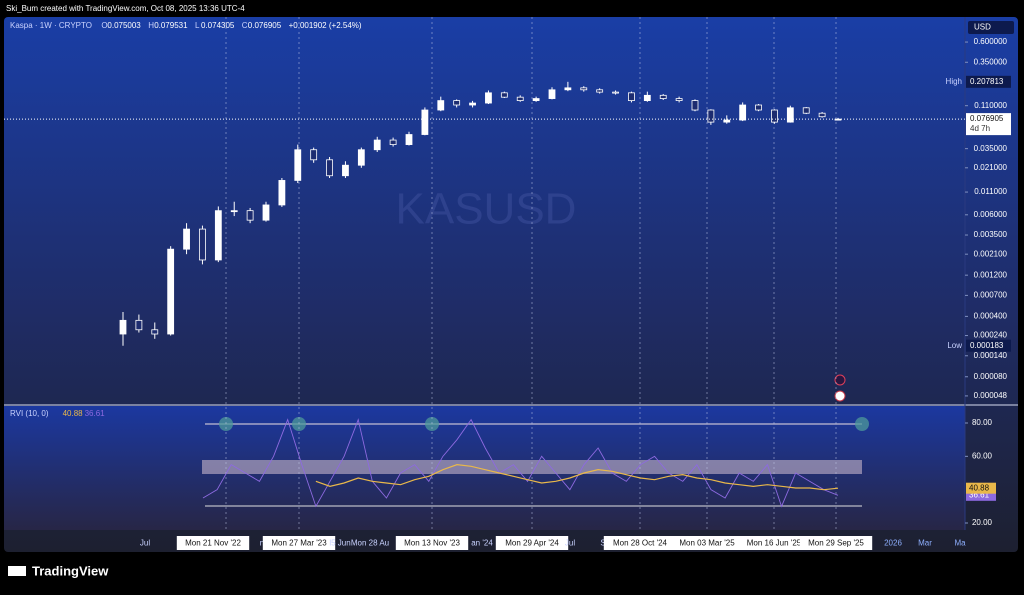 This screenshot has height=595, width=1024. Describe the element at coordinates (840, 396) in the screenshot. I see `flag-icon` at that location.